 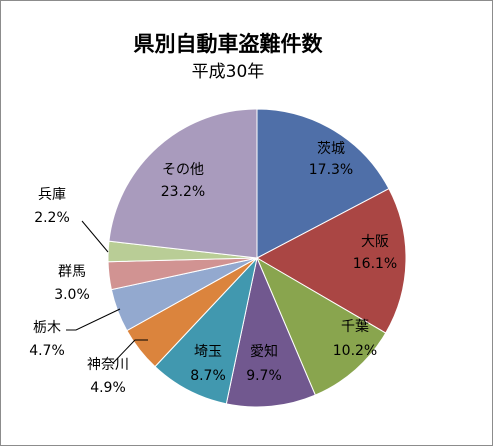 I want to click on slice-value-label: 4.7%, so click(x=47, y=351).